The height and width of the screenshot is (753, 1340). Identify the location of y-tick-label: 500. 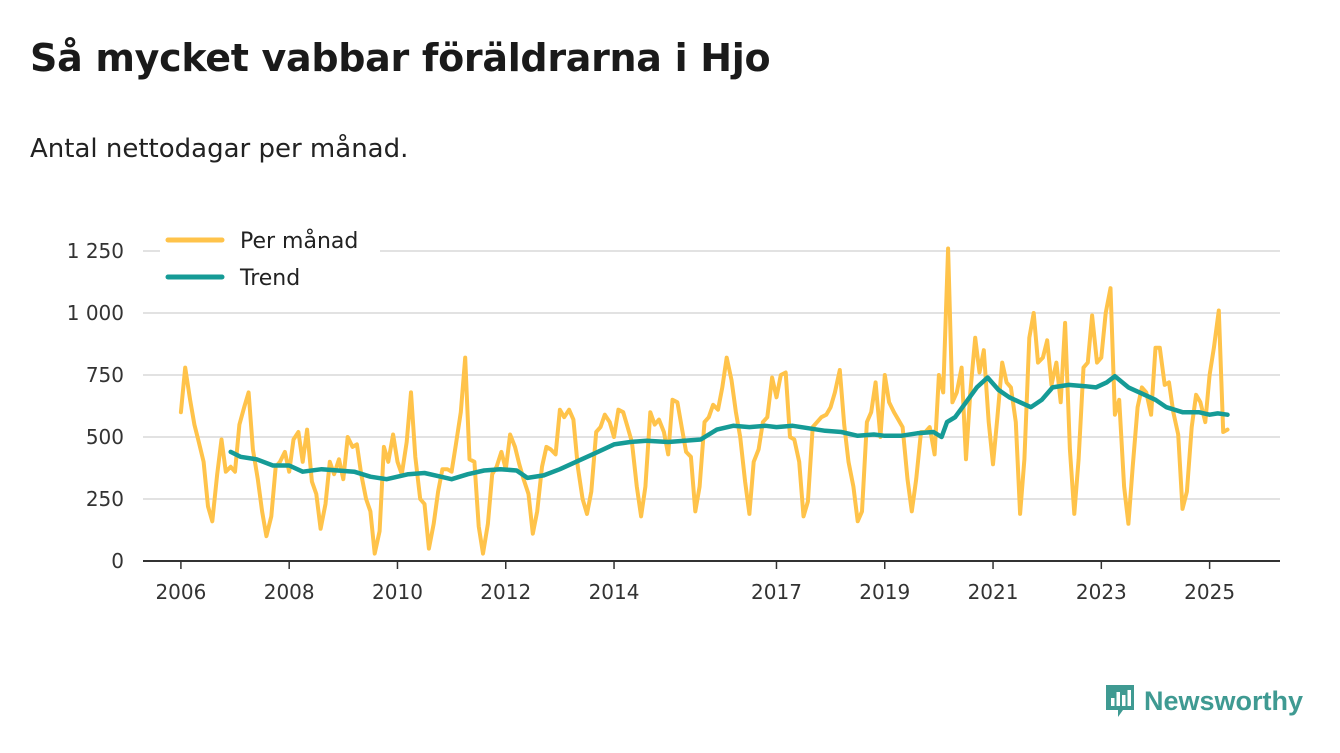
(105, 437).